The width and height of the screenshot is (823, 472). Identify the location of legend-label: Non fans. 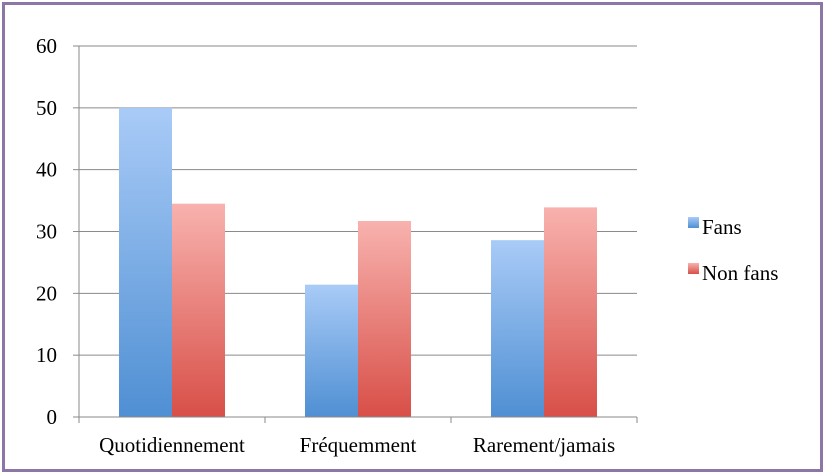
(740, 273).